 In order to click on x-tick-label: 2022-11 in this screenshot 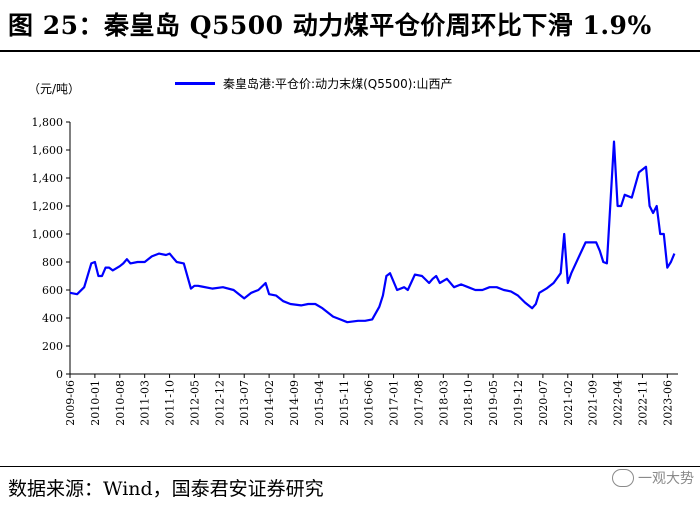, I will do `click(642, 403)`.